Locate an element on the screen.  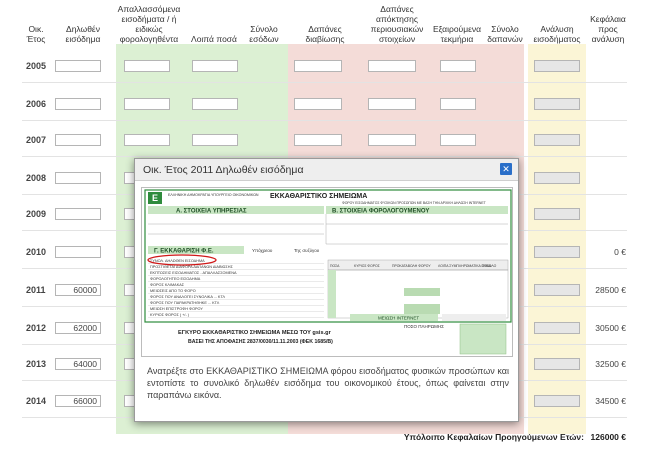
form-line-label: ΦΟΡΟΣ ΚΛΙΜΑΚΑΣ is located at coordinates (167, 285).